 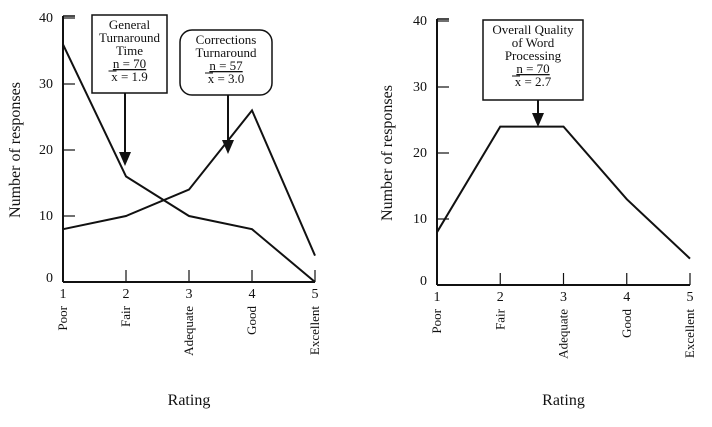 I want to click on annotation-mean: x = 3.0, so click(x=226, y=78).